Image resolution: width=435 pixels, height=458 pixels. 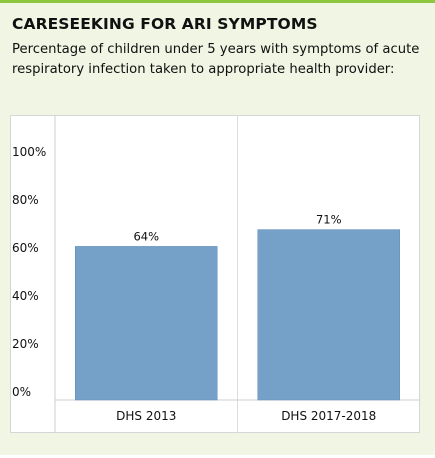 What do you see at coordinates (146, 236) in the screenshot?
I see `data-label: 64%` at bounding box center [146, 236].